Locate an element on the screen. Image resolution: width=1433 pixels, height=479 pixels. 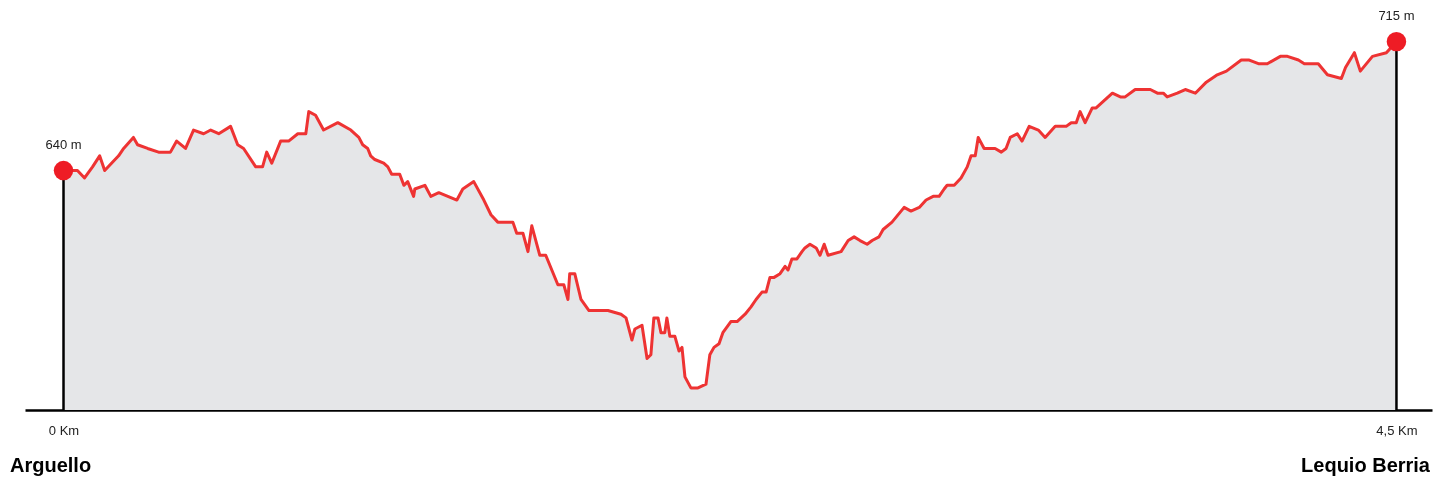
text: Arguello is located at coordinates (51, 465).